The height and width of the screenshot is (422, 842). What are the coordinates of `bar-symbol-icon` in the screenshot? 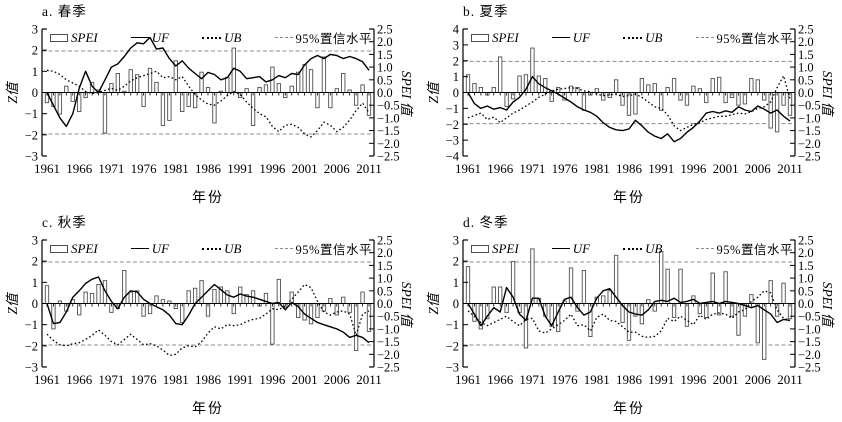 It's located at (480, 37).